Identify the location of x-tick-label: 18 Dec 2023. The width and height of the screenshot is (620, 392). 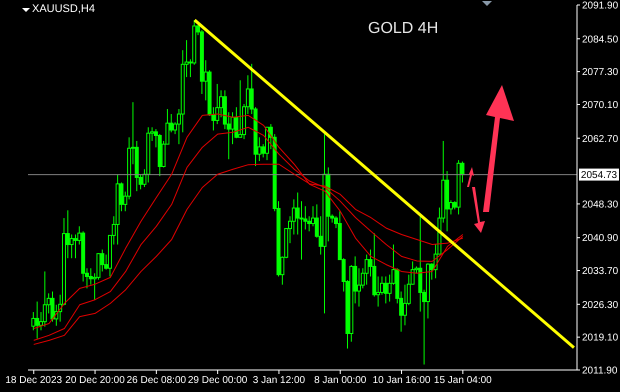
(34, 380).